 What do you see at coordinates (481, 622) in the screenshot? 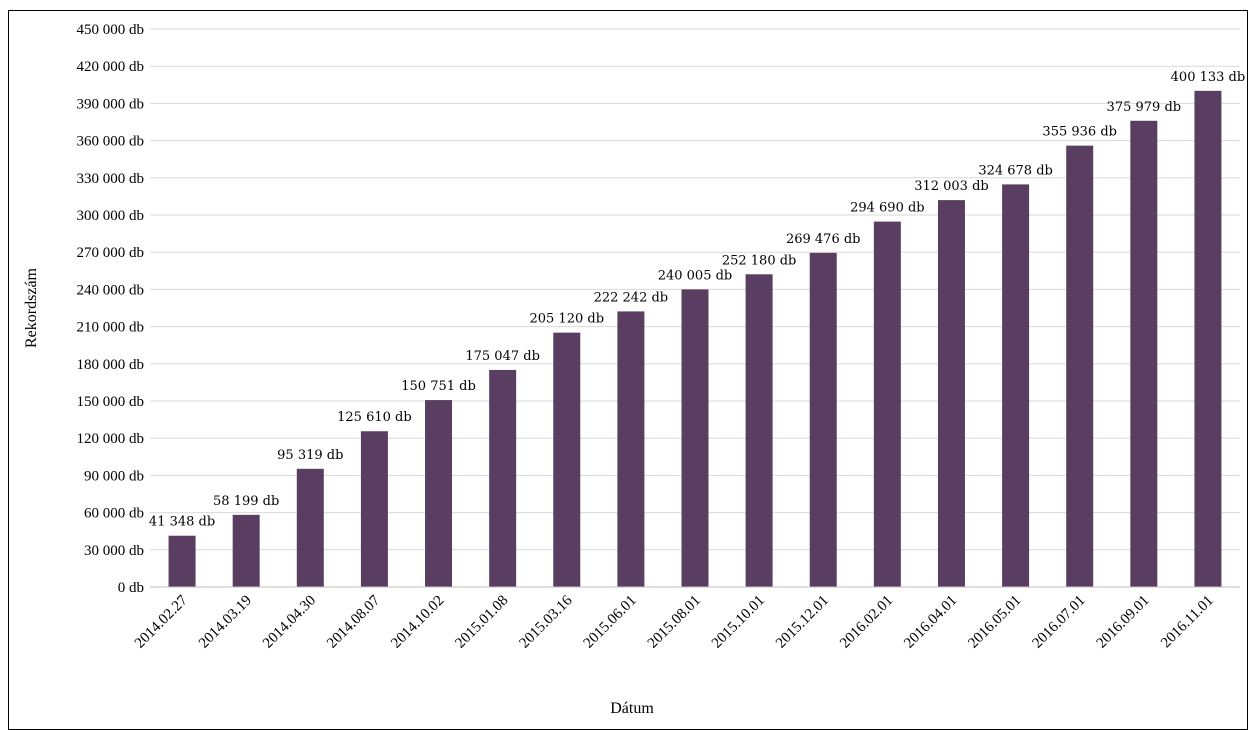
I see `x-tick-label: 2015.01.08` at bounding box center [481, 622].